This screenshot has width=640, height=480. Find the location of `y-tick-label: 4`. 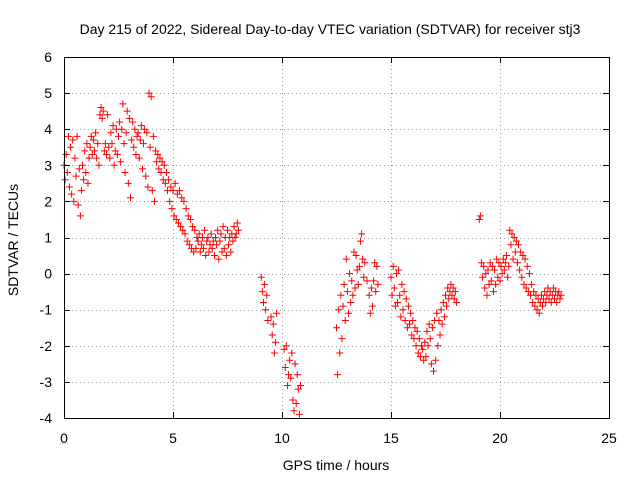

y-tick-label: 4 is located at coordinates (48, 129).